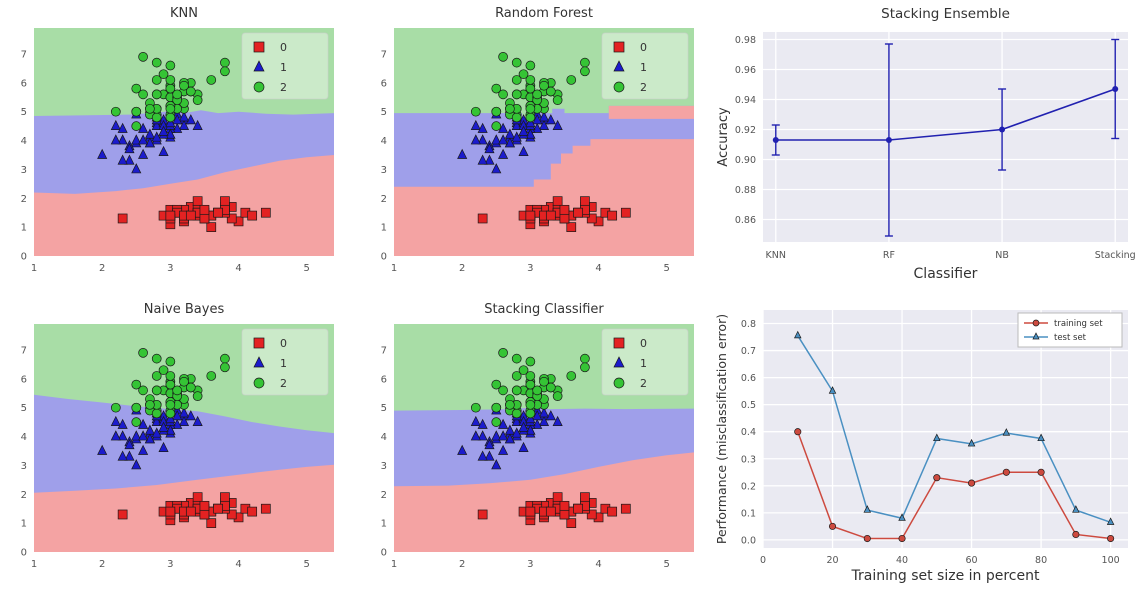  Describe the element at coordinates (745, 100) in the screenshot. I see `svg-text: 0.94` at that location.